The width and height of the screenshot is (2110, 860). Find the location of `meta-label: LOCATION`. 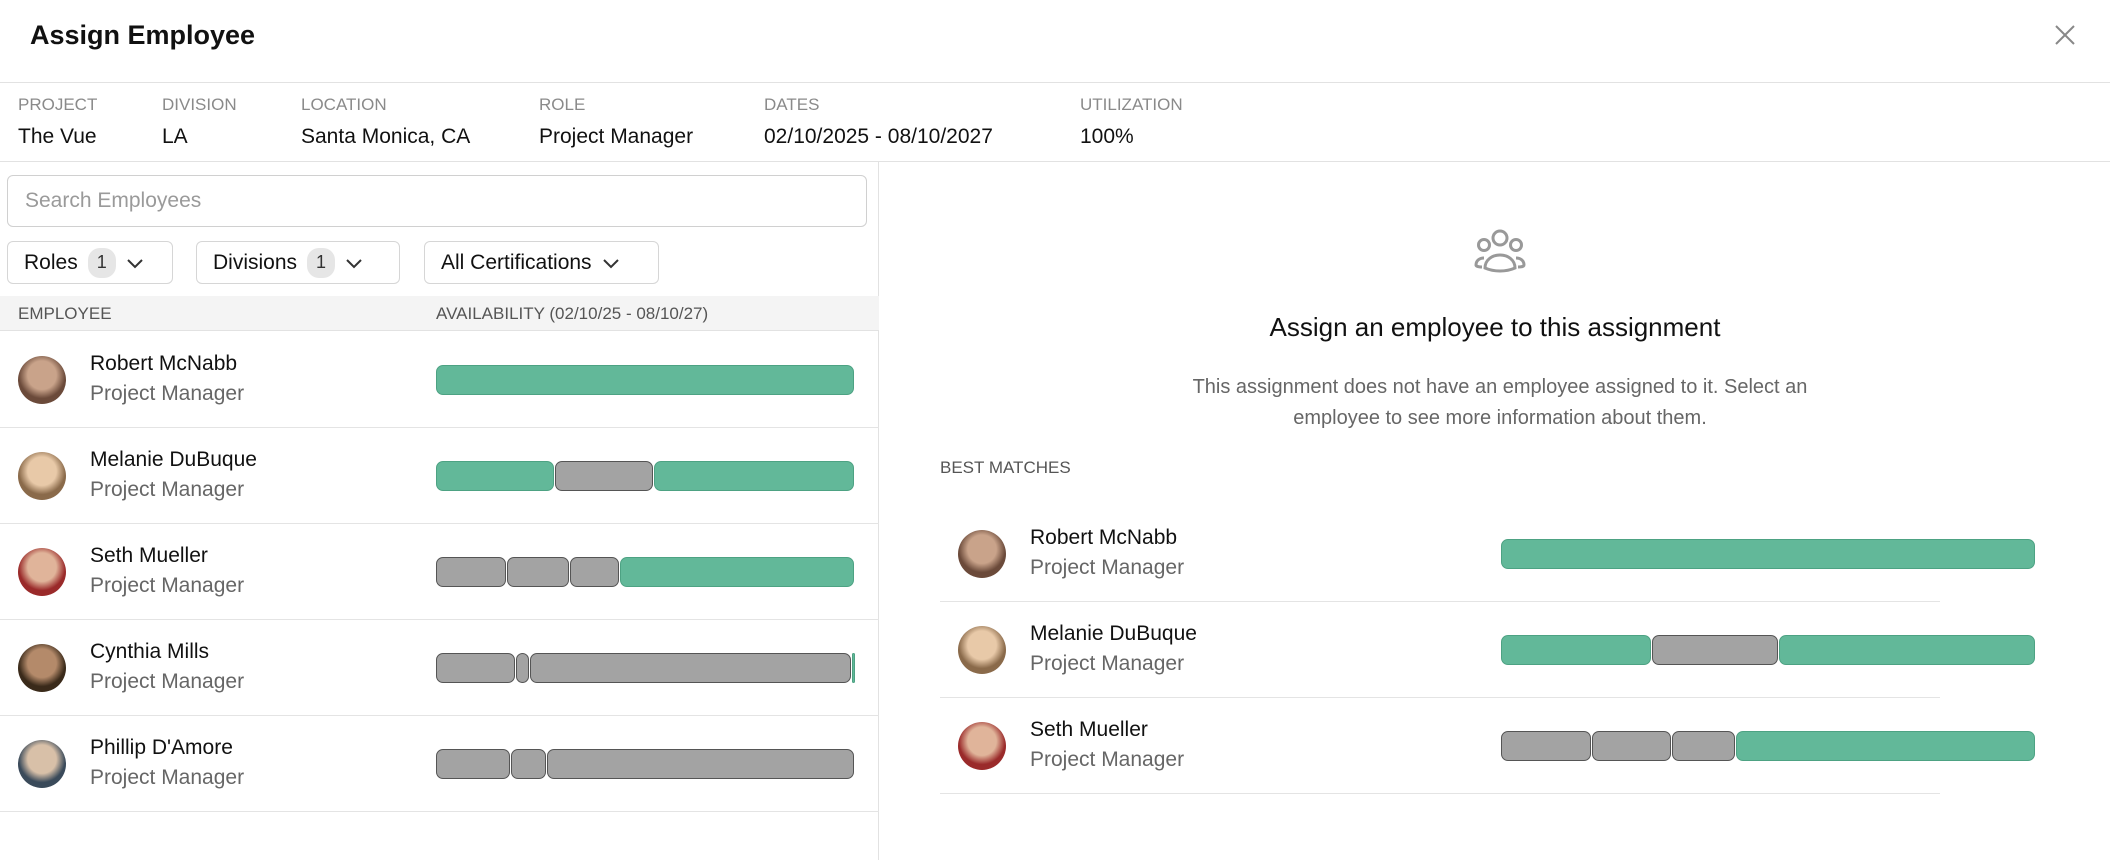

meta-label: LOCATION is located at coordinates (344, 104).